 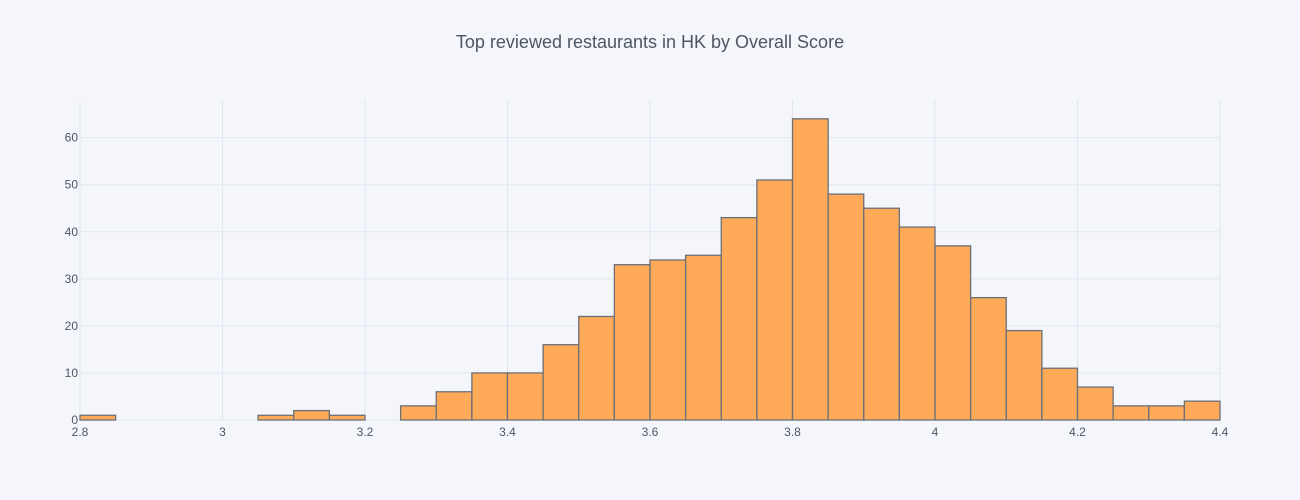 I want to click on y-tick-label: 20, so click(x=72, y=326).